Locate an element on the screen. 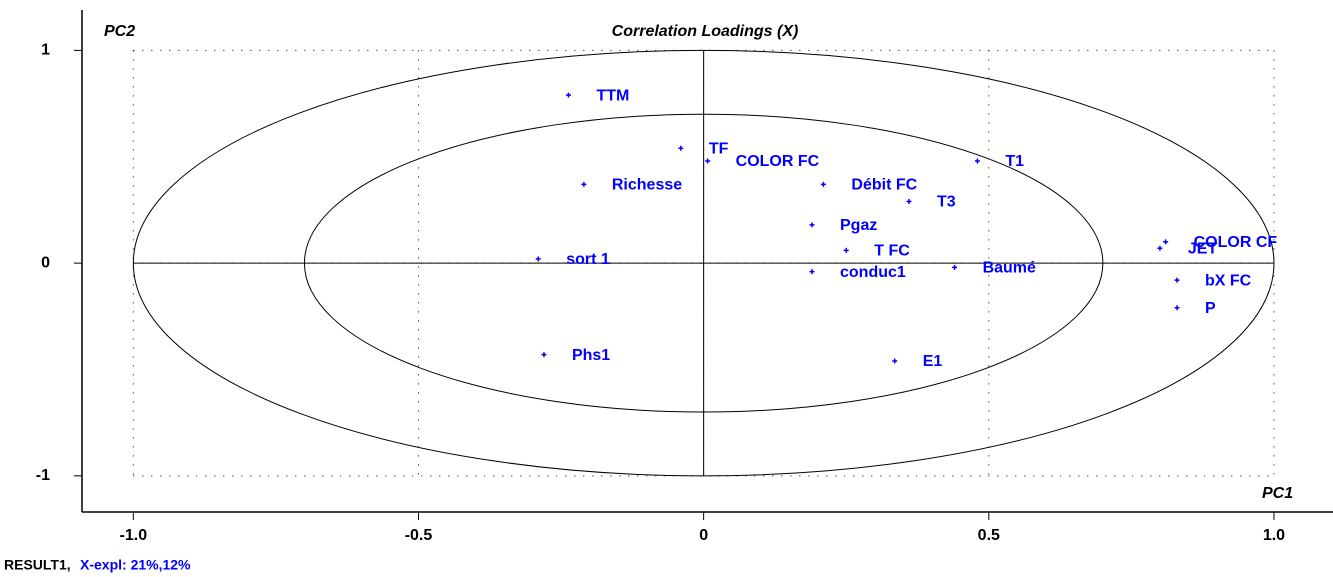 The image size is (1333, 577). point-label: COLOR CF is located at coordinates (1236, 242).